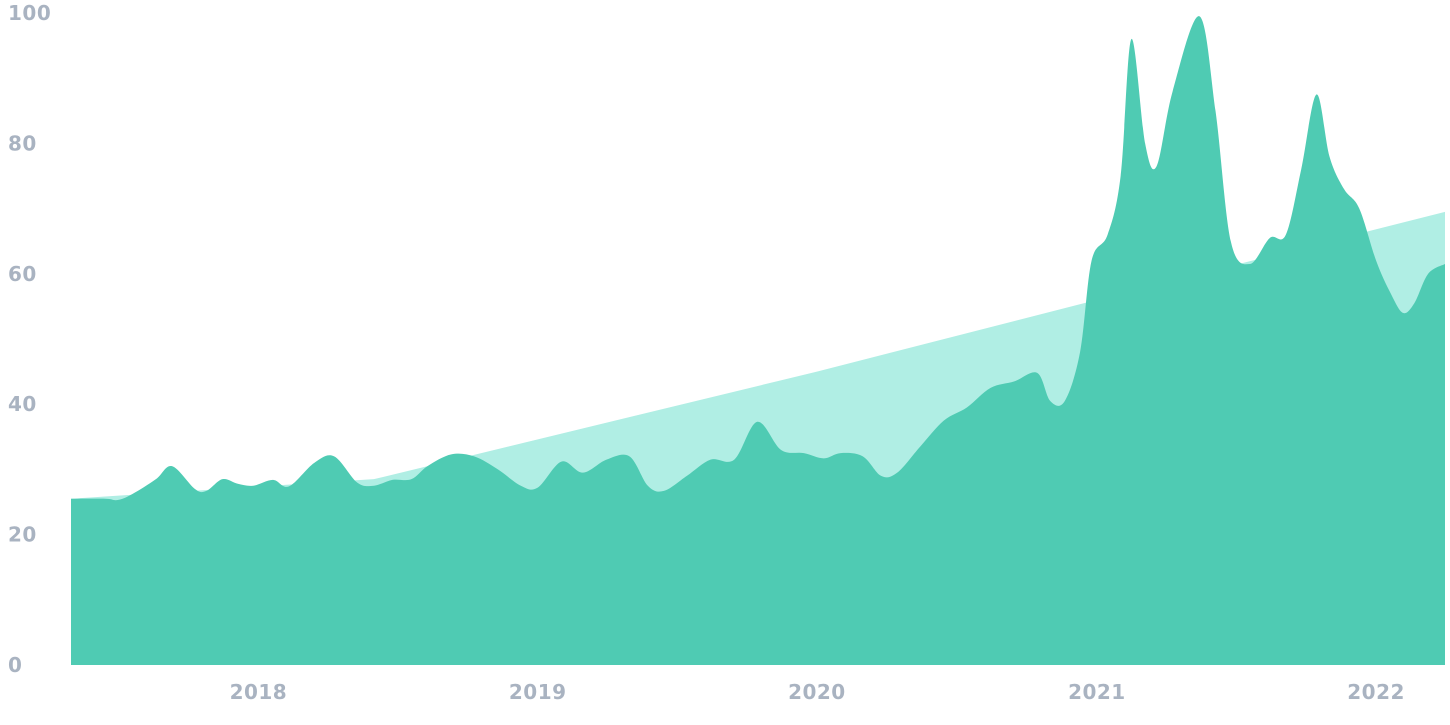  I want to click on x-tick-label-2: 2020, so click(817, 692).